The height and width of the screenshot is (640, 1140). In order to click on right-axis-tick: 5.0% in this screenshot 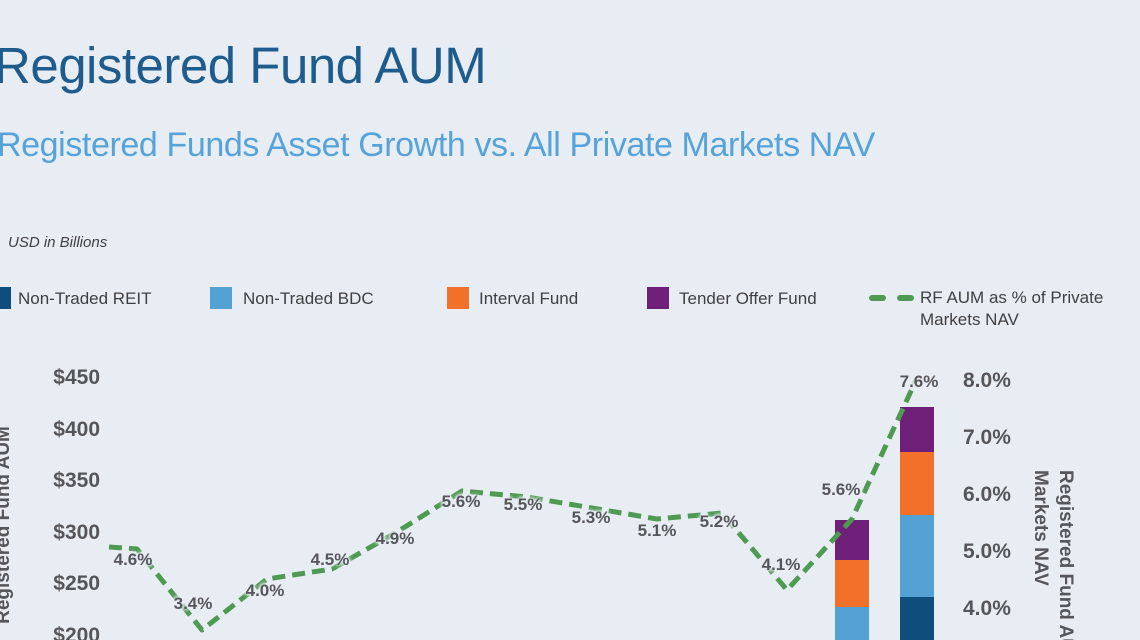, I will do `click(987, 551)`.